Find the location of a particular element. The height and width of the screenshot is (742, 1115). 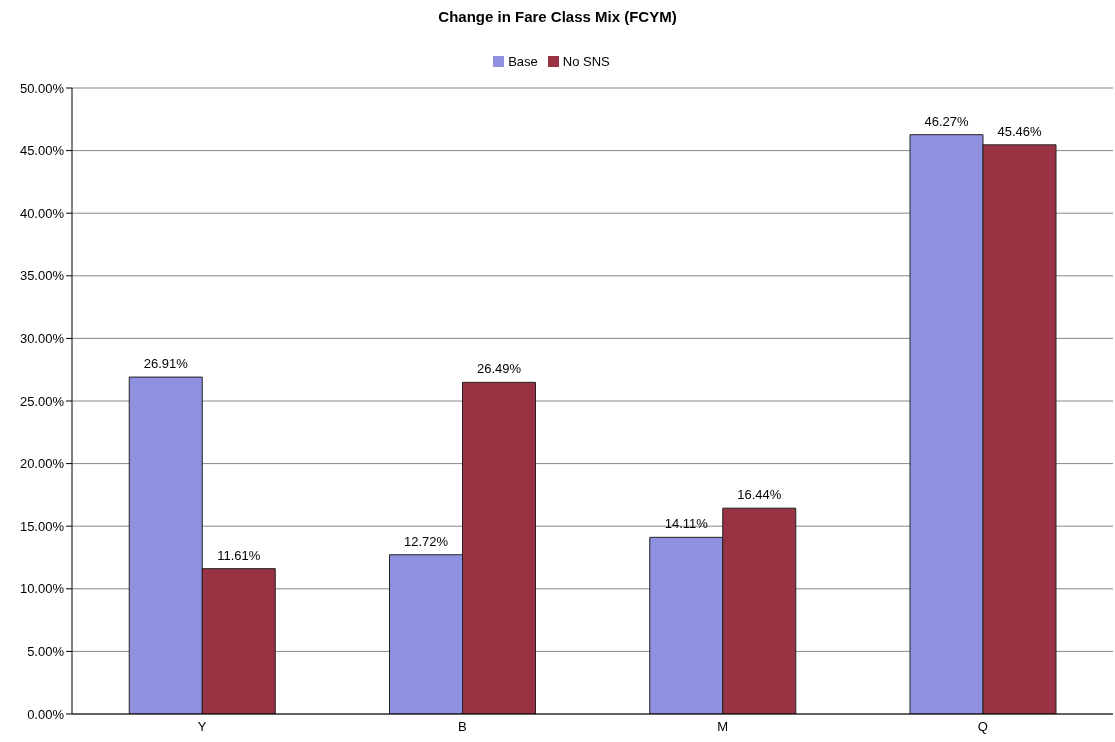

x-tick-label: B is located at coordinates (462, 727).